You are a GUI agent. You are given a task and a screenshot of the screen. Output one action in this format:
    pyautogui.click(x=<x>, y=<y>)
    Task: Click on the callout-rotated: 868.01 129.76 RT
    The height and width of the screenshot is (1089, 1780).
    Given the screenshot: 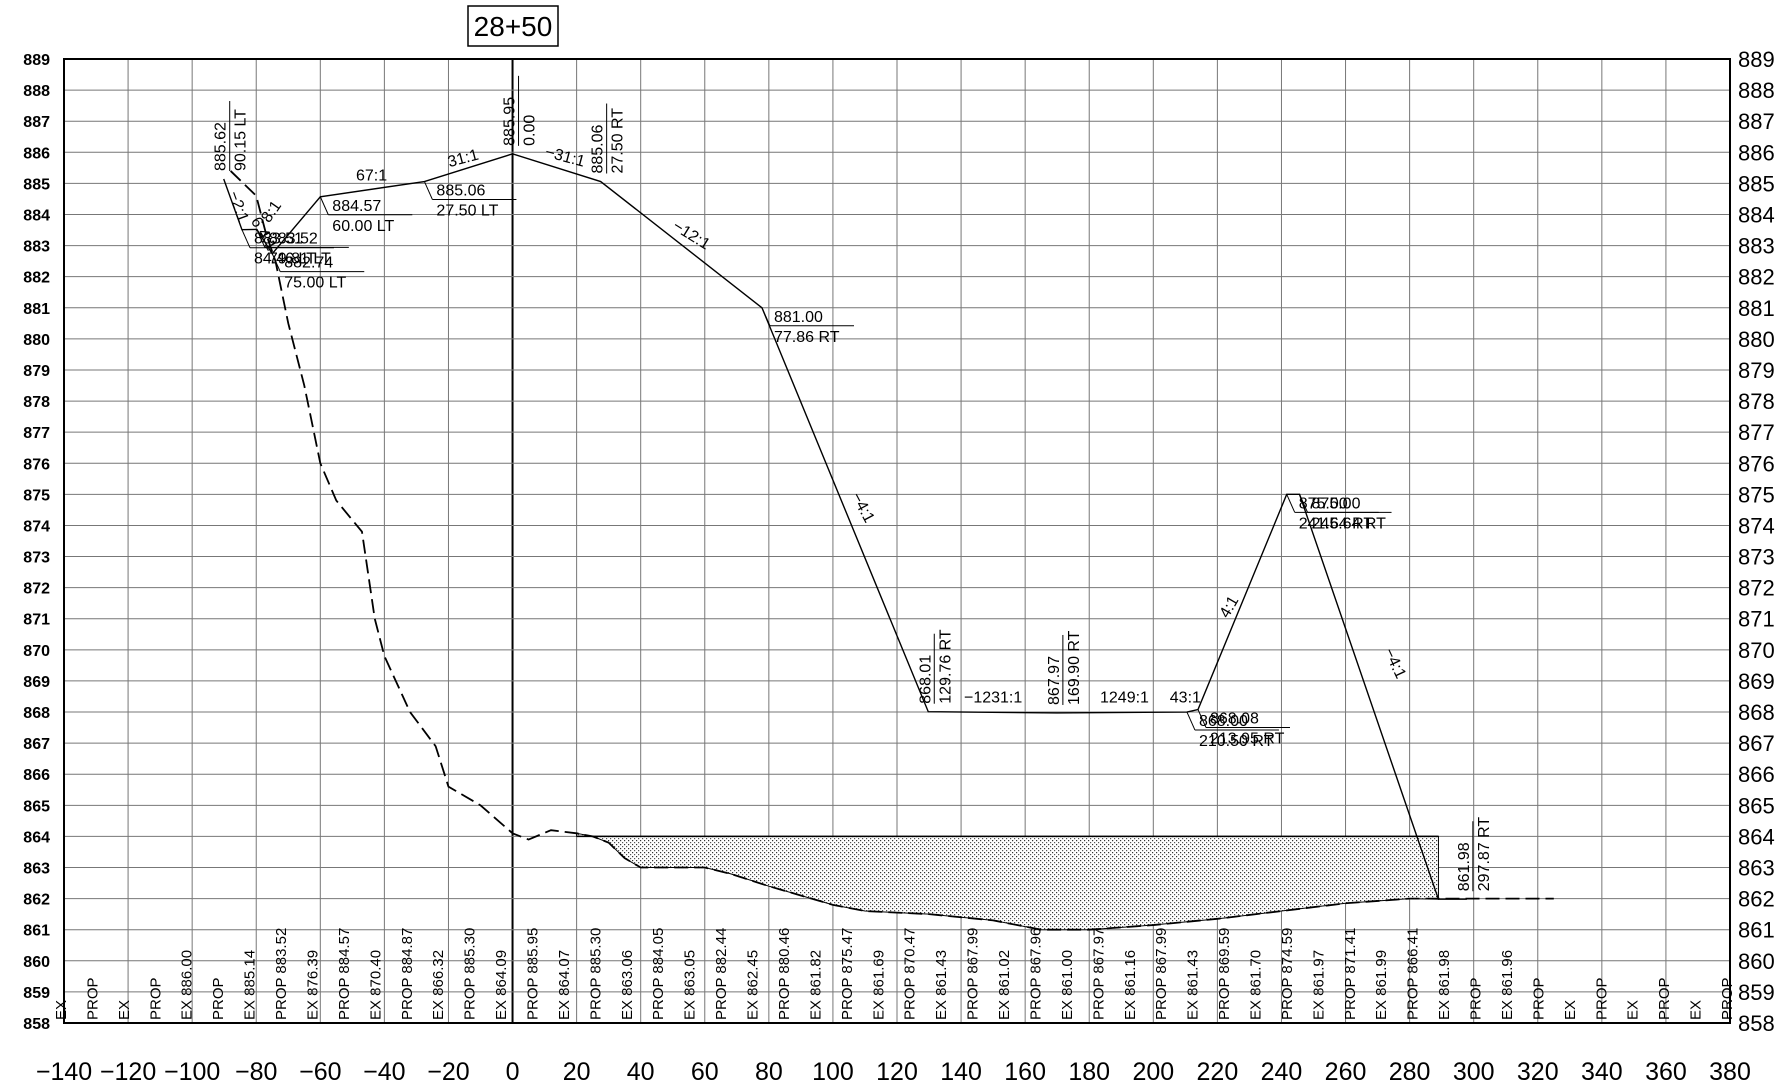 What is the action you would take?
    pyautogui.click(x=935, y=666)
    